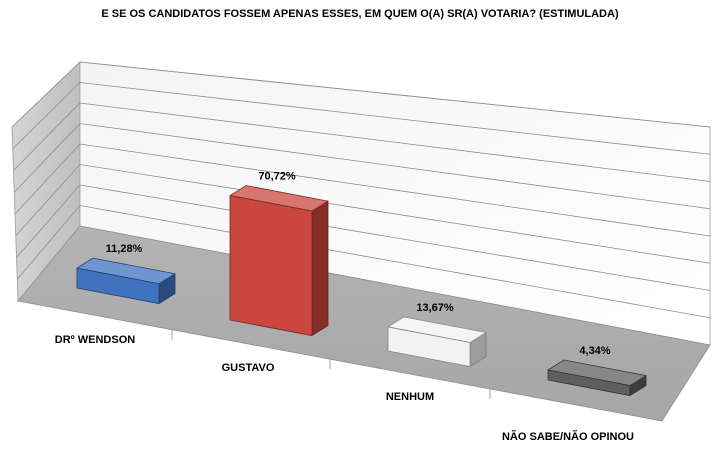  What do you see at coordinates (410, 397) in the screenshot?
I see `category-label-2: NENHUM` at bounding box center [410, 397].